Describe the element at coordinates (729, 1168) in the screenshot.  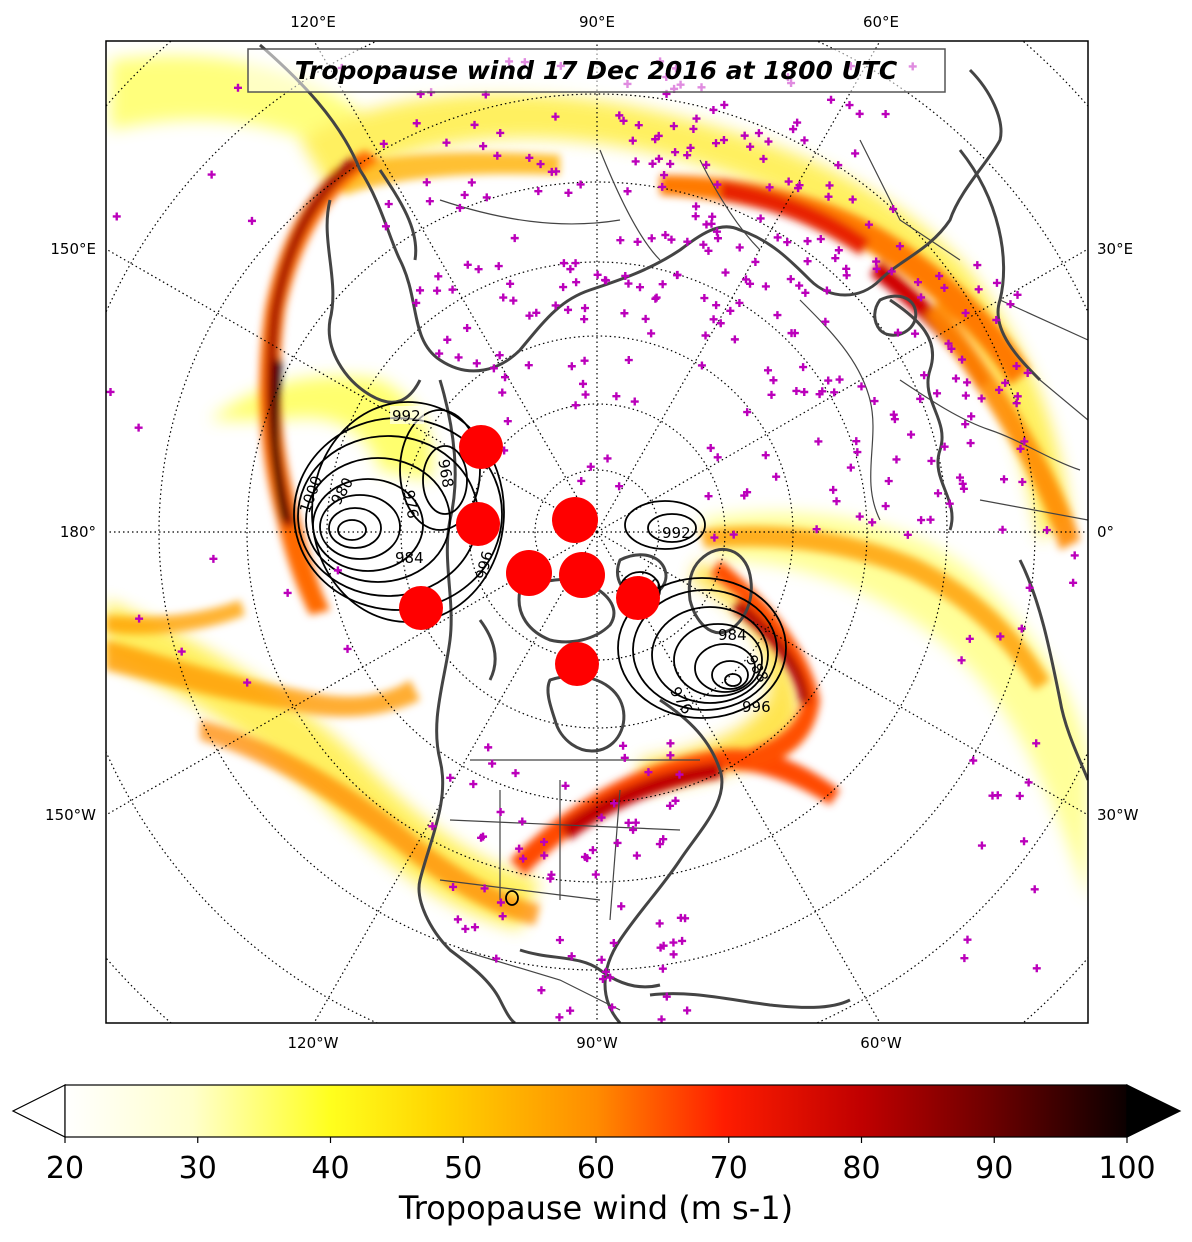
I see `colorbar-tick-label: 70` at that location.